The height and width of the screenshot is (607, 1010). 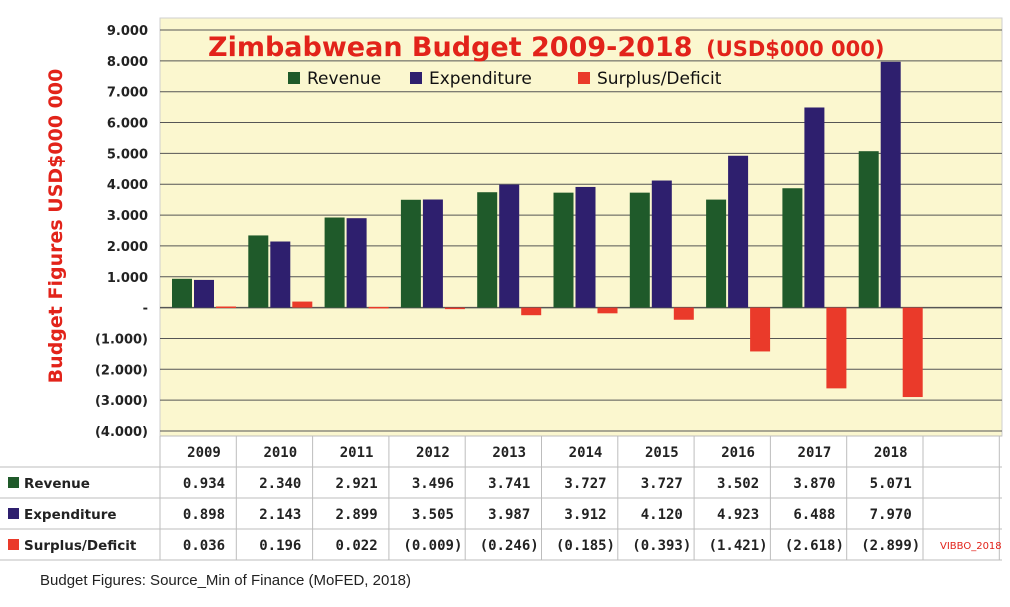 What do you see at coordinates (280, 546) in the screenshot?
I see `table-cell: 0.196` at bounding box center [280, 546].